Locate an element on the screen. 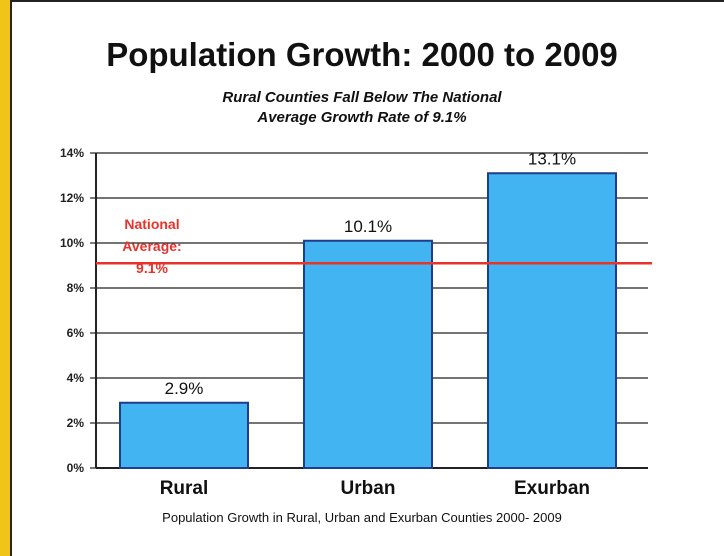 This screenshot has height=556, width=724. national-average-label: Average: is located at coordinates (151, 246).